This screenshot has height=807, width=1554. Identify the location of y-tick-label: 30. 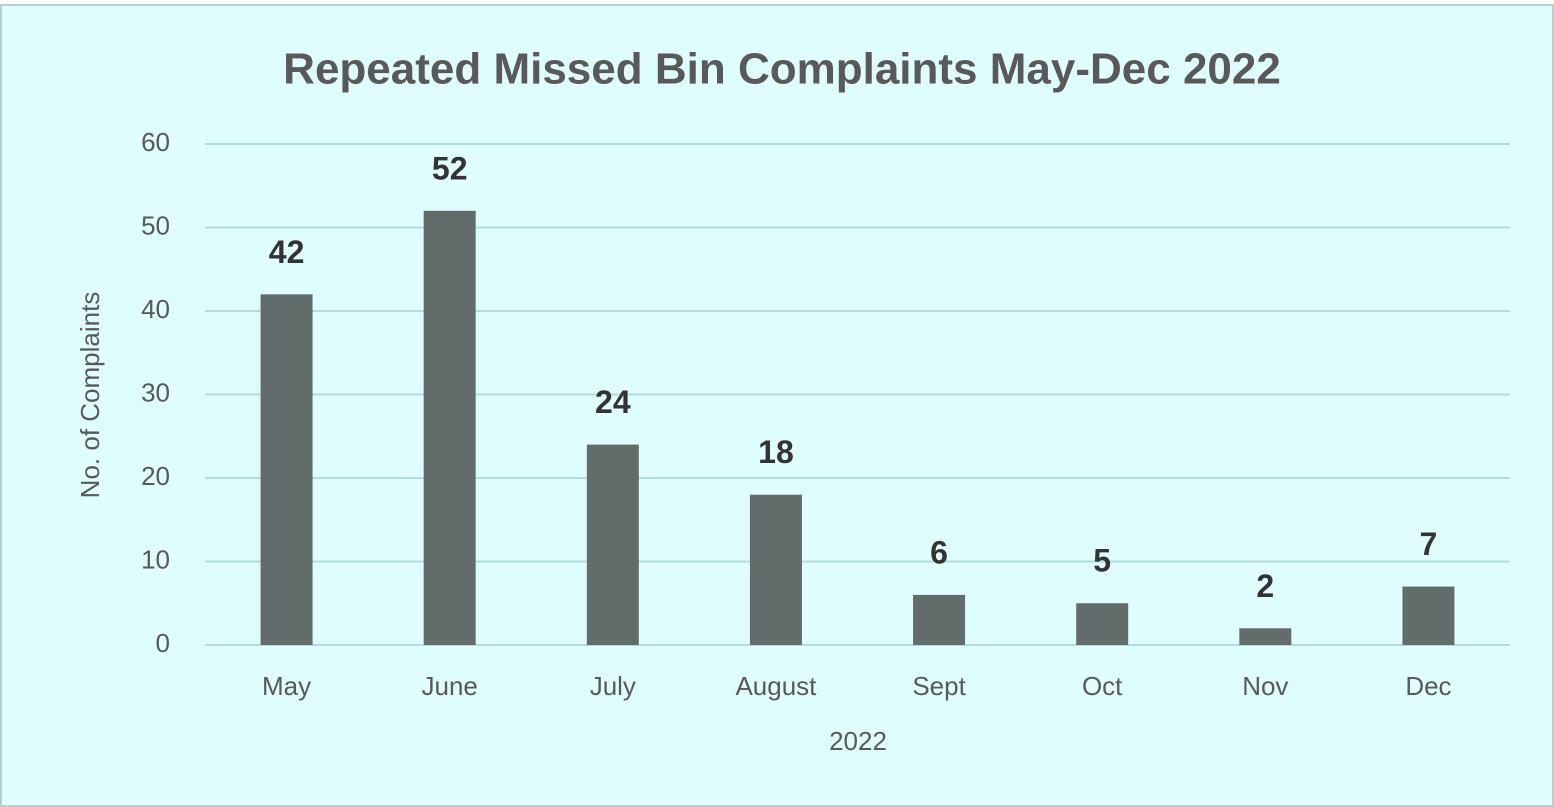
(155, 392).